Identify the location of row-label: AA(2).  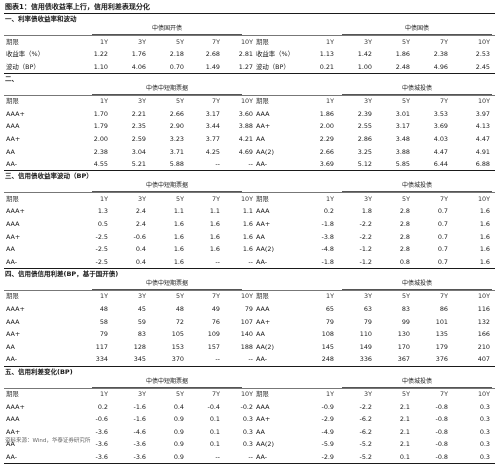
(265, 346).